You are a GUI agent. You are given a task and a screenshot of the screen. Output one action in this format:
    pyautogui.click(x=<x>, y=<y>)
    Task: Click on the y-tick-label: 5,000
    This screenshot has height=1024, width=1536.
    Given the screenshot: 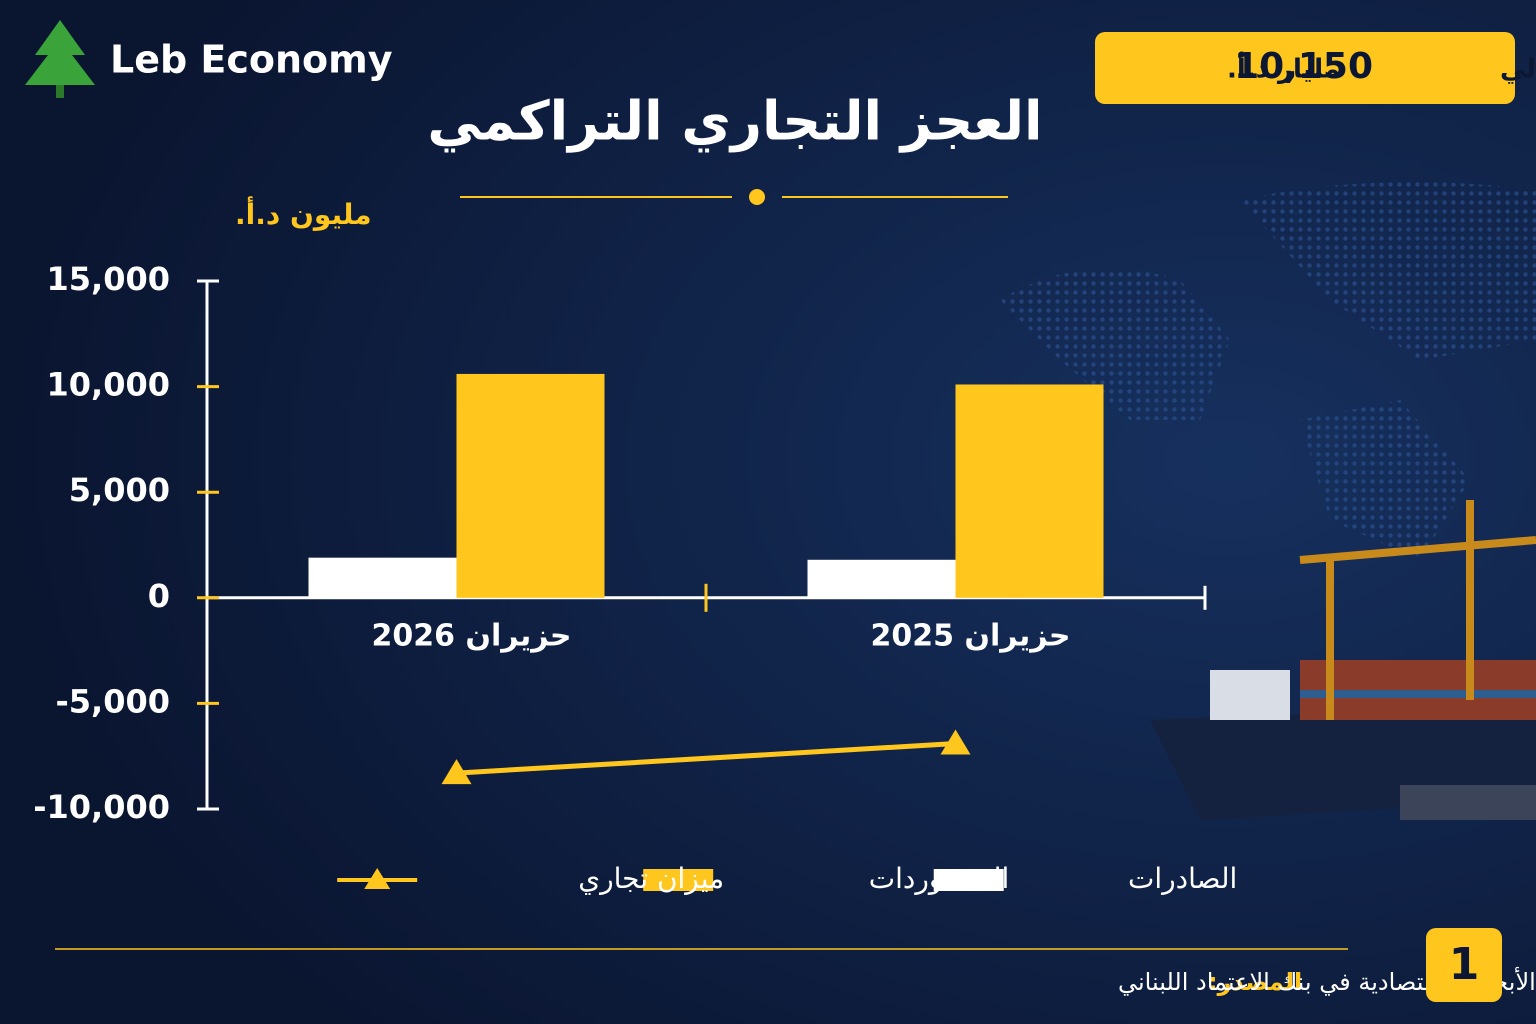 What is the action you would take?
    pyautogui.click(x=119, y=490)
    